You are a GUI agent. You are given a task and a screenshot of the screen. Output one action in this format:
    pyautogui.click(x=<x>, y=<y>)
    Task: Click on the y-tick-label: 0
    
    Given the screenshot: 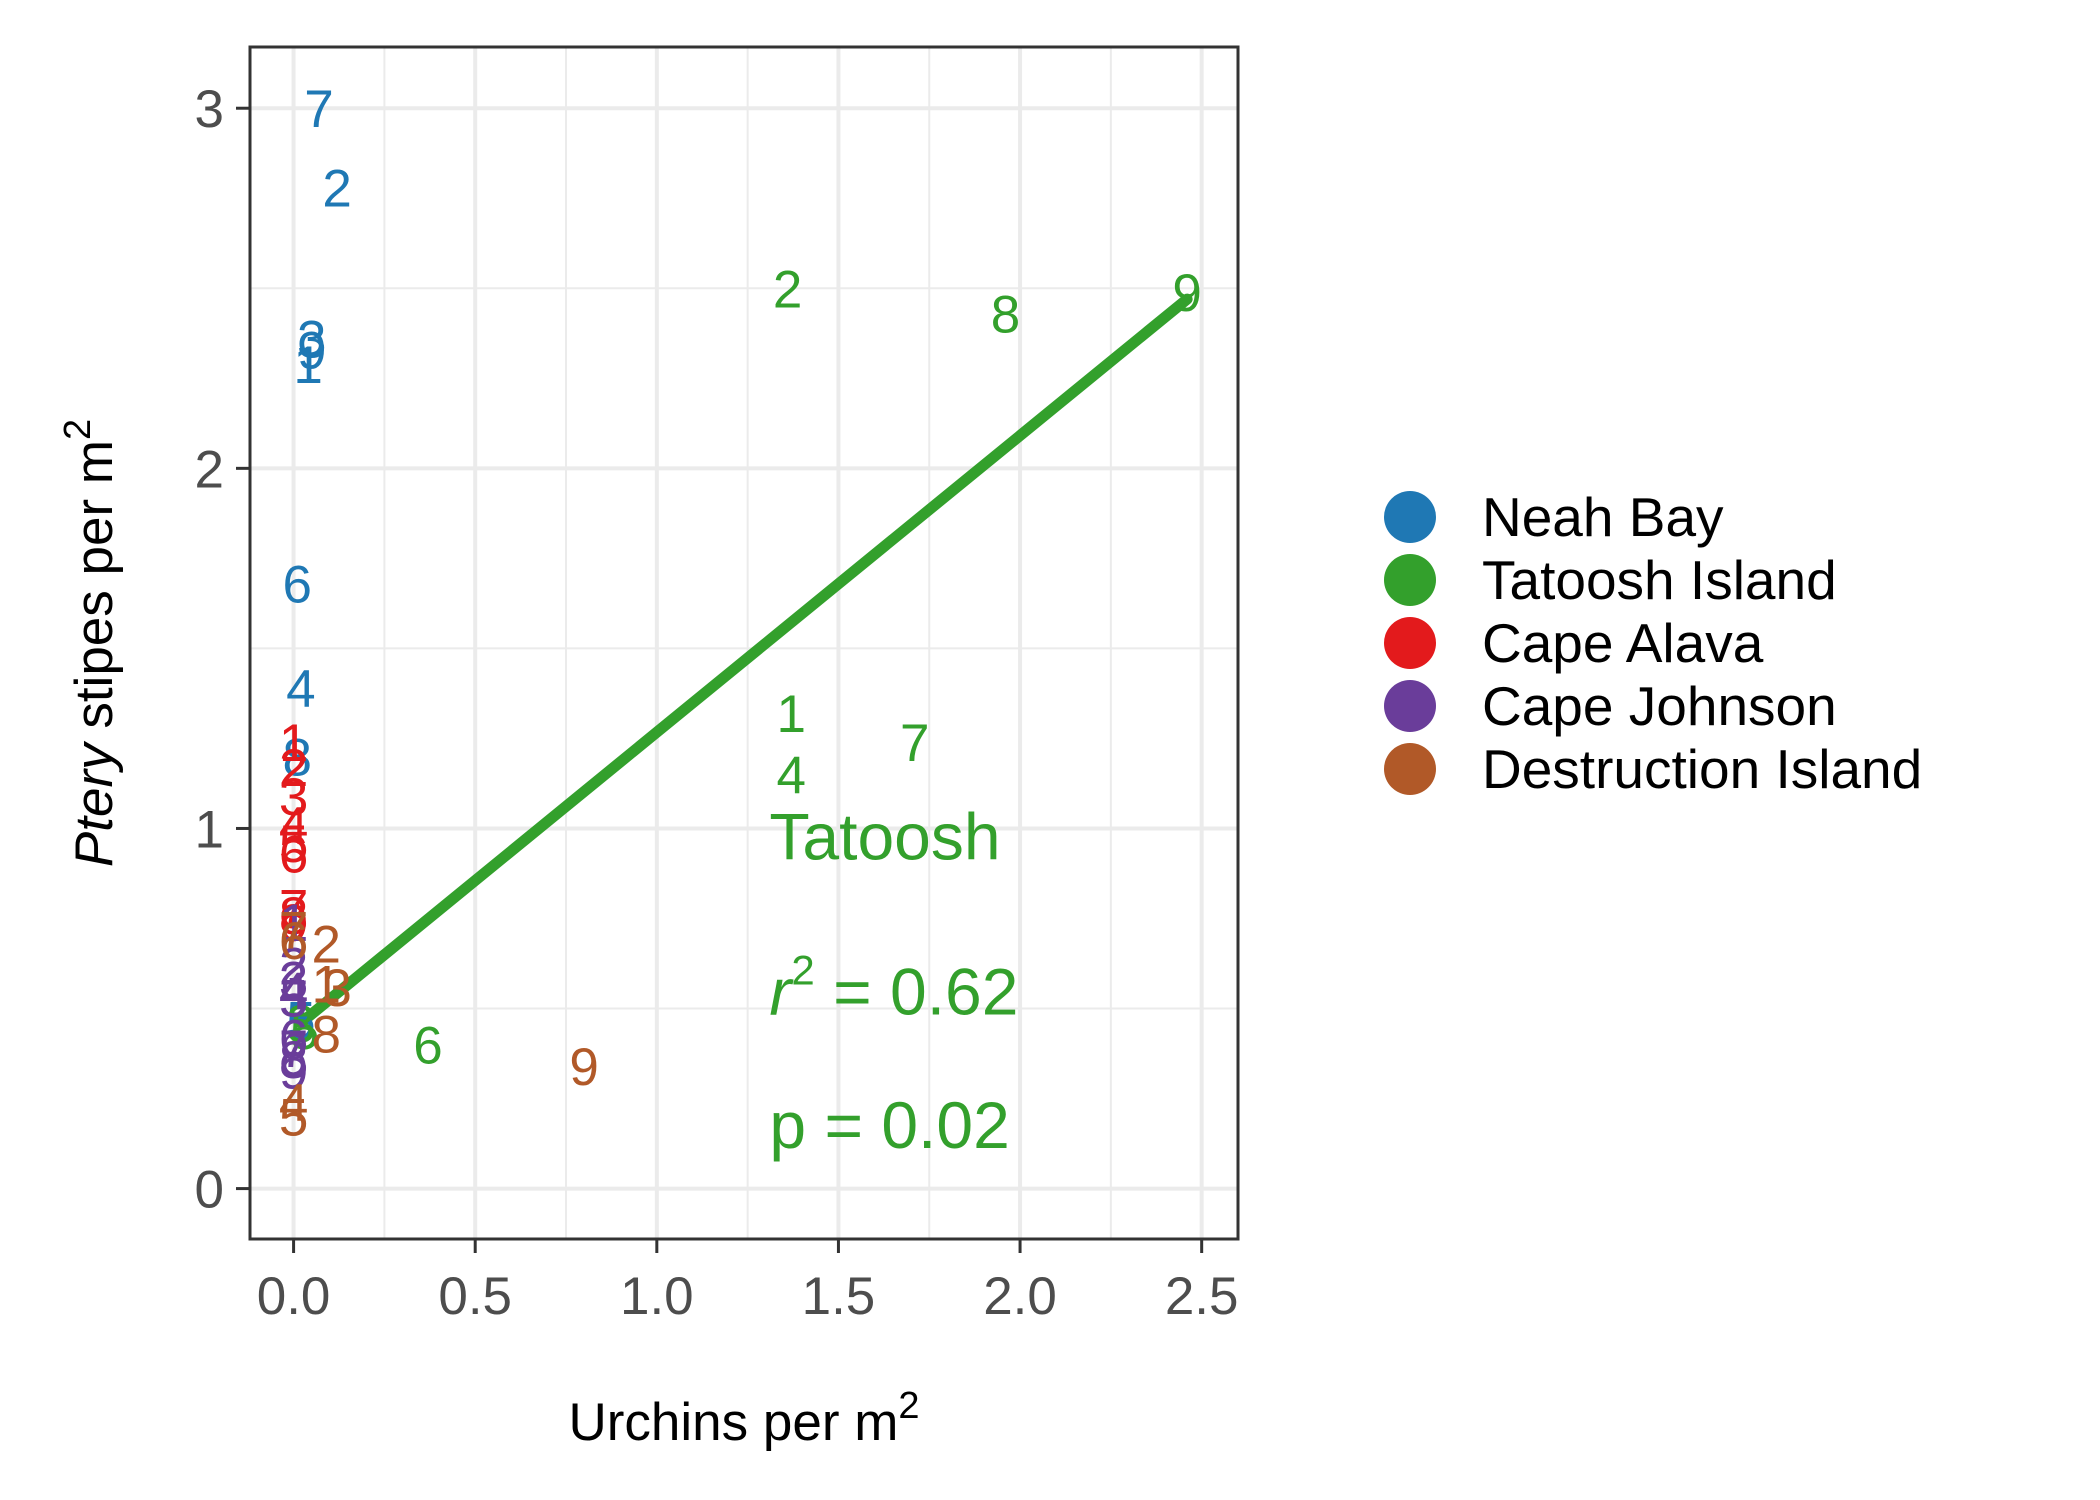 What is the action you would take?
    pyautogui.click(x=209, y=1190)
    